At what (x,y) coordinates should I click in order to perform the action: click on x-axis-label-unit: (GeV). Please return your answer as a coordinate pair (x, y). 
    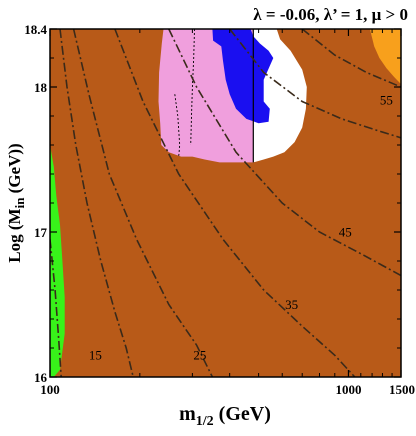
    Looking at the image, I should click on (242, 414).